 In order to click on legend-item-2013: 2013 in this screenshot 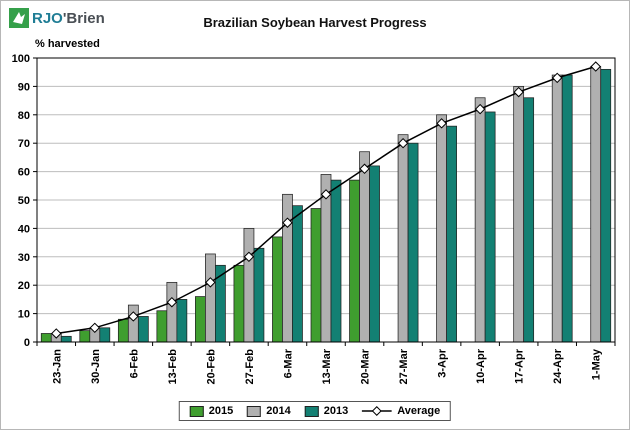, I will do `click(326, 411)`.